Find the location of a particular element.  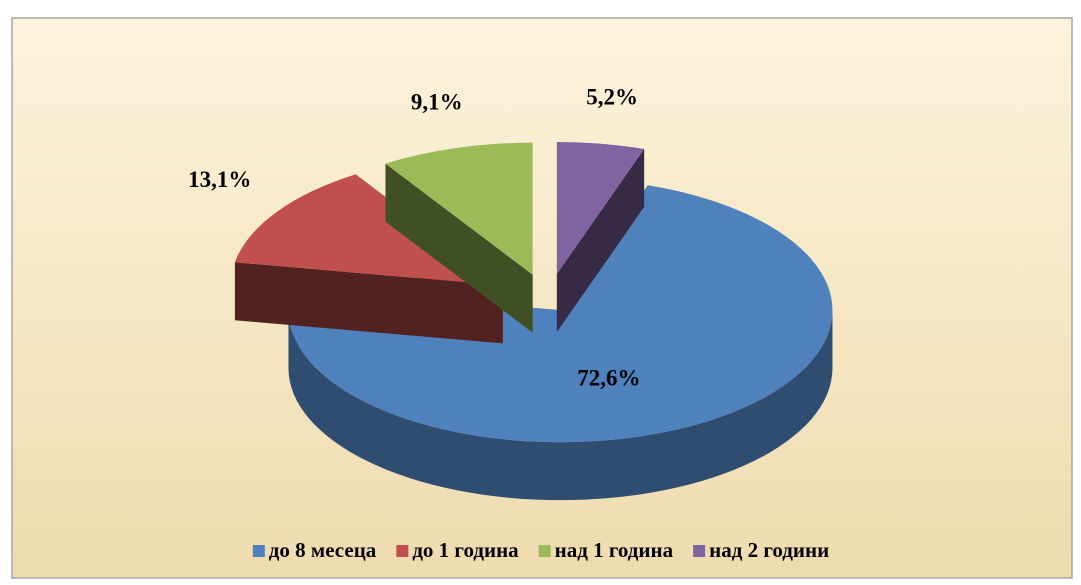

data-label: 5,2% is located at coordinates (612, 96).